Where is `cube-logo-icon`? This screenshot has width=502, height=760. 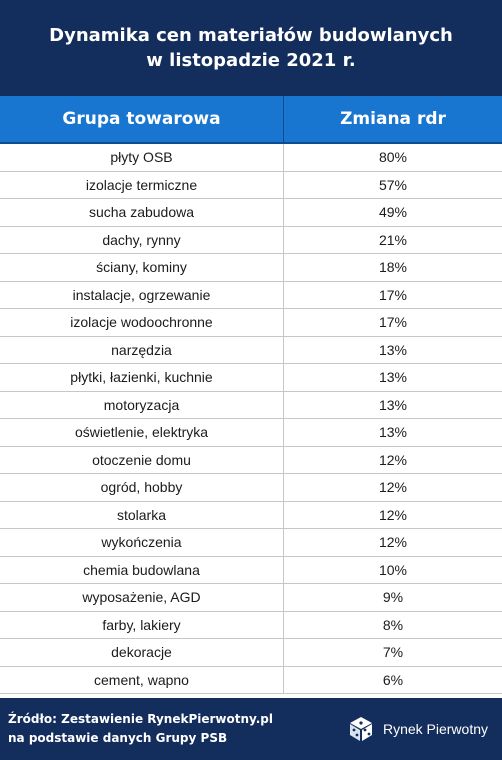
cube-logo-icon is located at coordinates (360, 729).